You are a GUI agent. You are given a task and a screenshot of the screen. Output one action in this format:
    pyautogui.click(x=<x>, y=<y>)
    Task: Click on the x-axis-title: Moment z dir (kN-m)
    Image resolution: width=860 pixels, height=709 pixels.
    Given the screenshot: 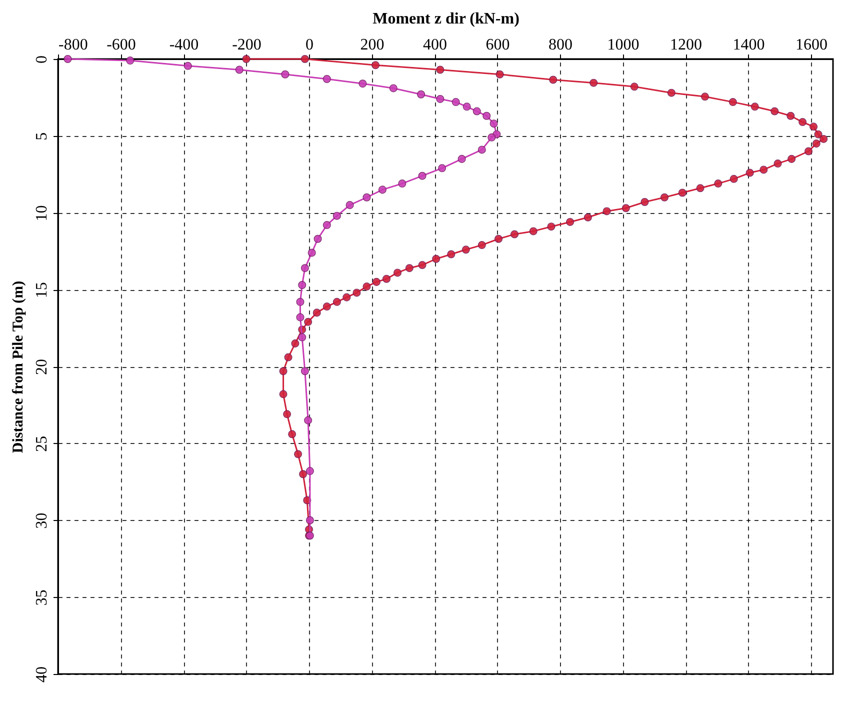 What is the action you would take?
    pyautogui.click(x=446, y=19)
    